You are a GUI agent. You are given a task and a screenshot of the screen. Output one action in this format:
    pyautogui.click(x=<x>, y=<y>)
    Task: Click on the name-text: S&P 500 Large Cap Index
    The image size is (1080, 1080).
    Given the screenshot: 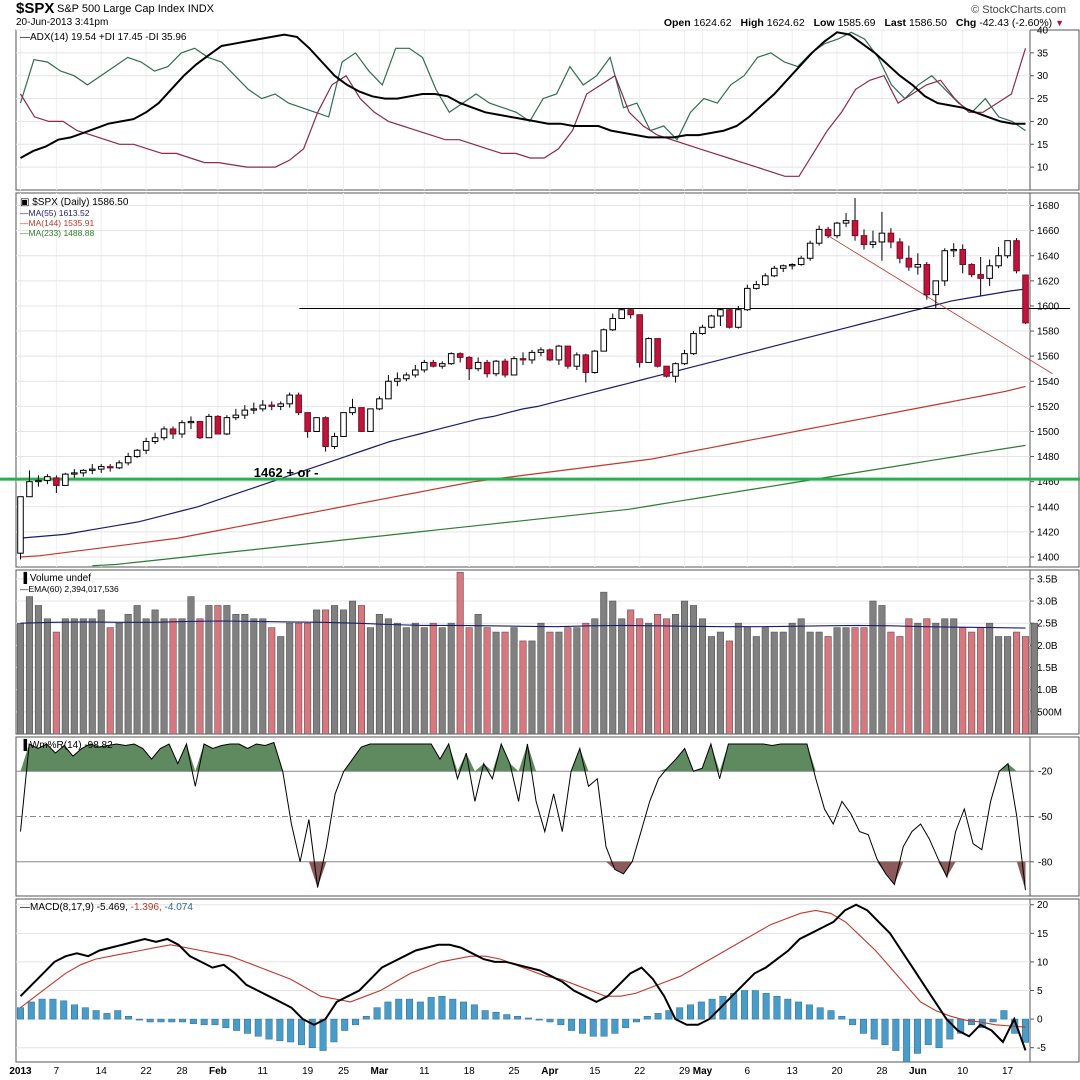 What is the action you would take?
    pyautogui.click(x=121, y=9)
    